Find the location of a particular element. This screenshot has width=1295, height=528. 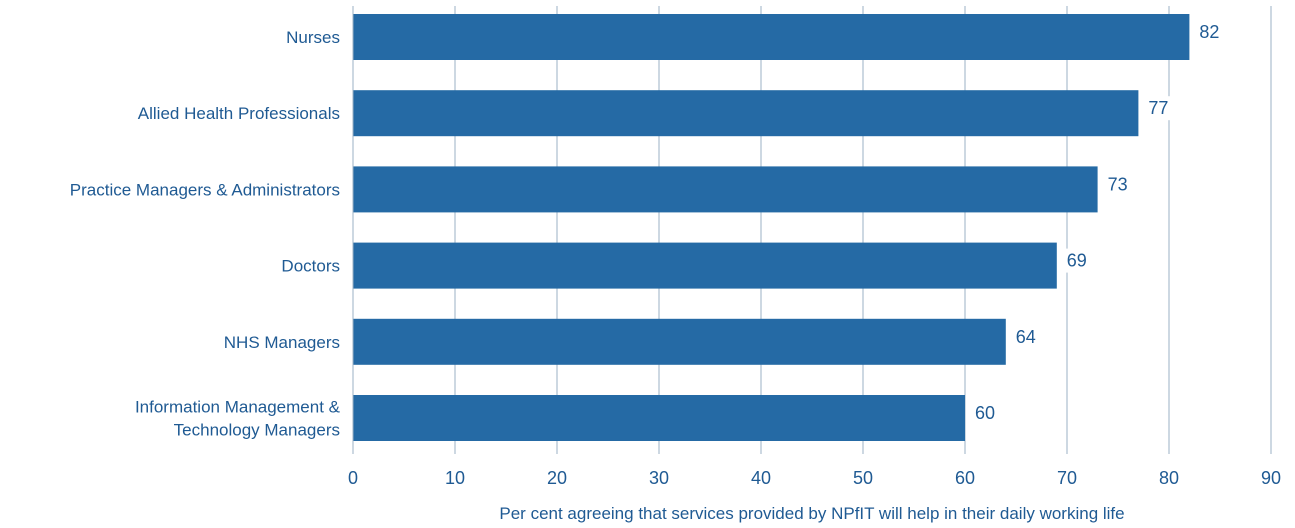

value-label-1: 77 is located at coordinates (1158, 108).